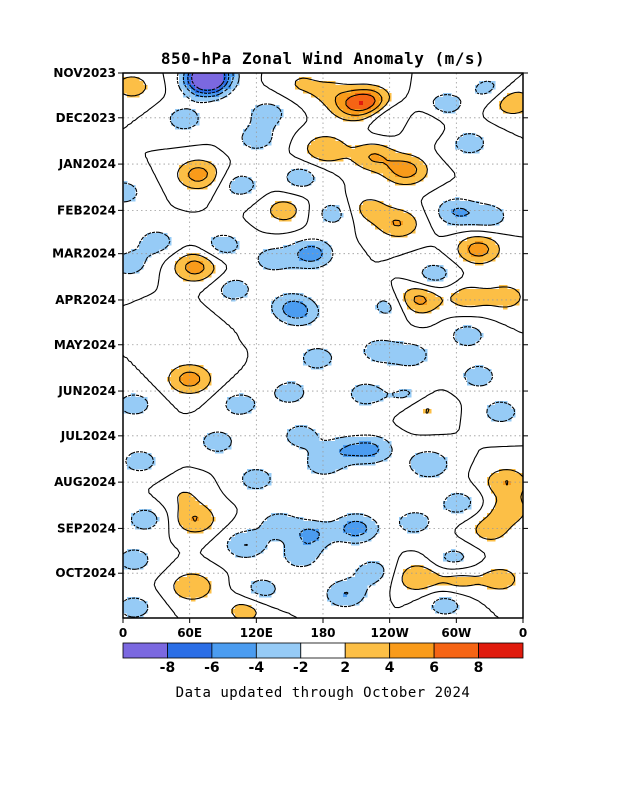  Describe the element at coordinates (479, 668) in the screenshot. I see `colorbar-label: 8` at that location.